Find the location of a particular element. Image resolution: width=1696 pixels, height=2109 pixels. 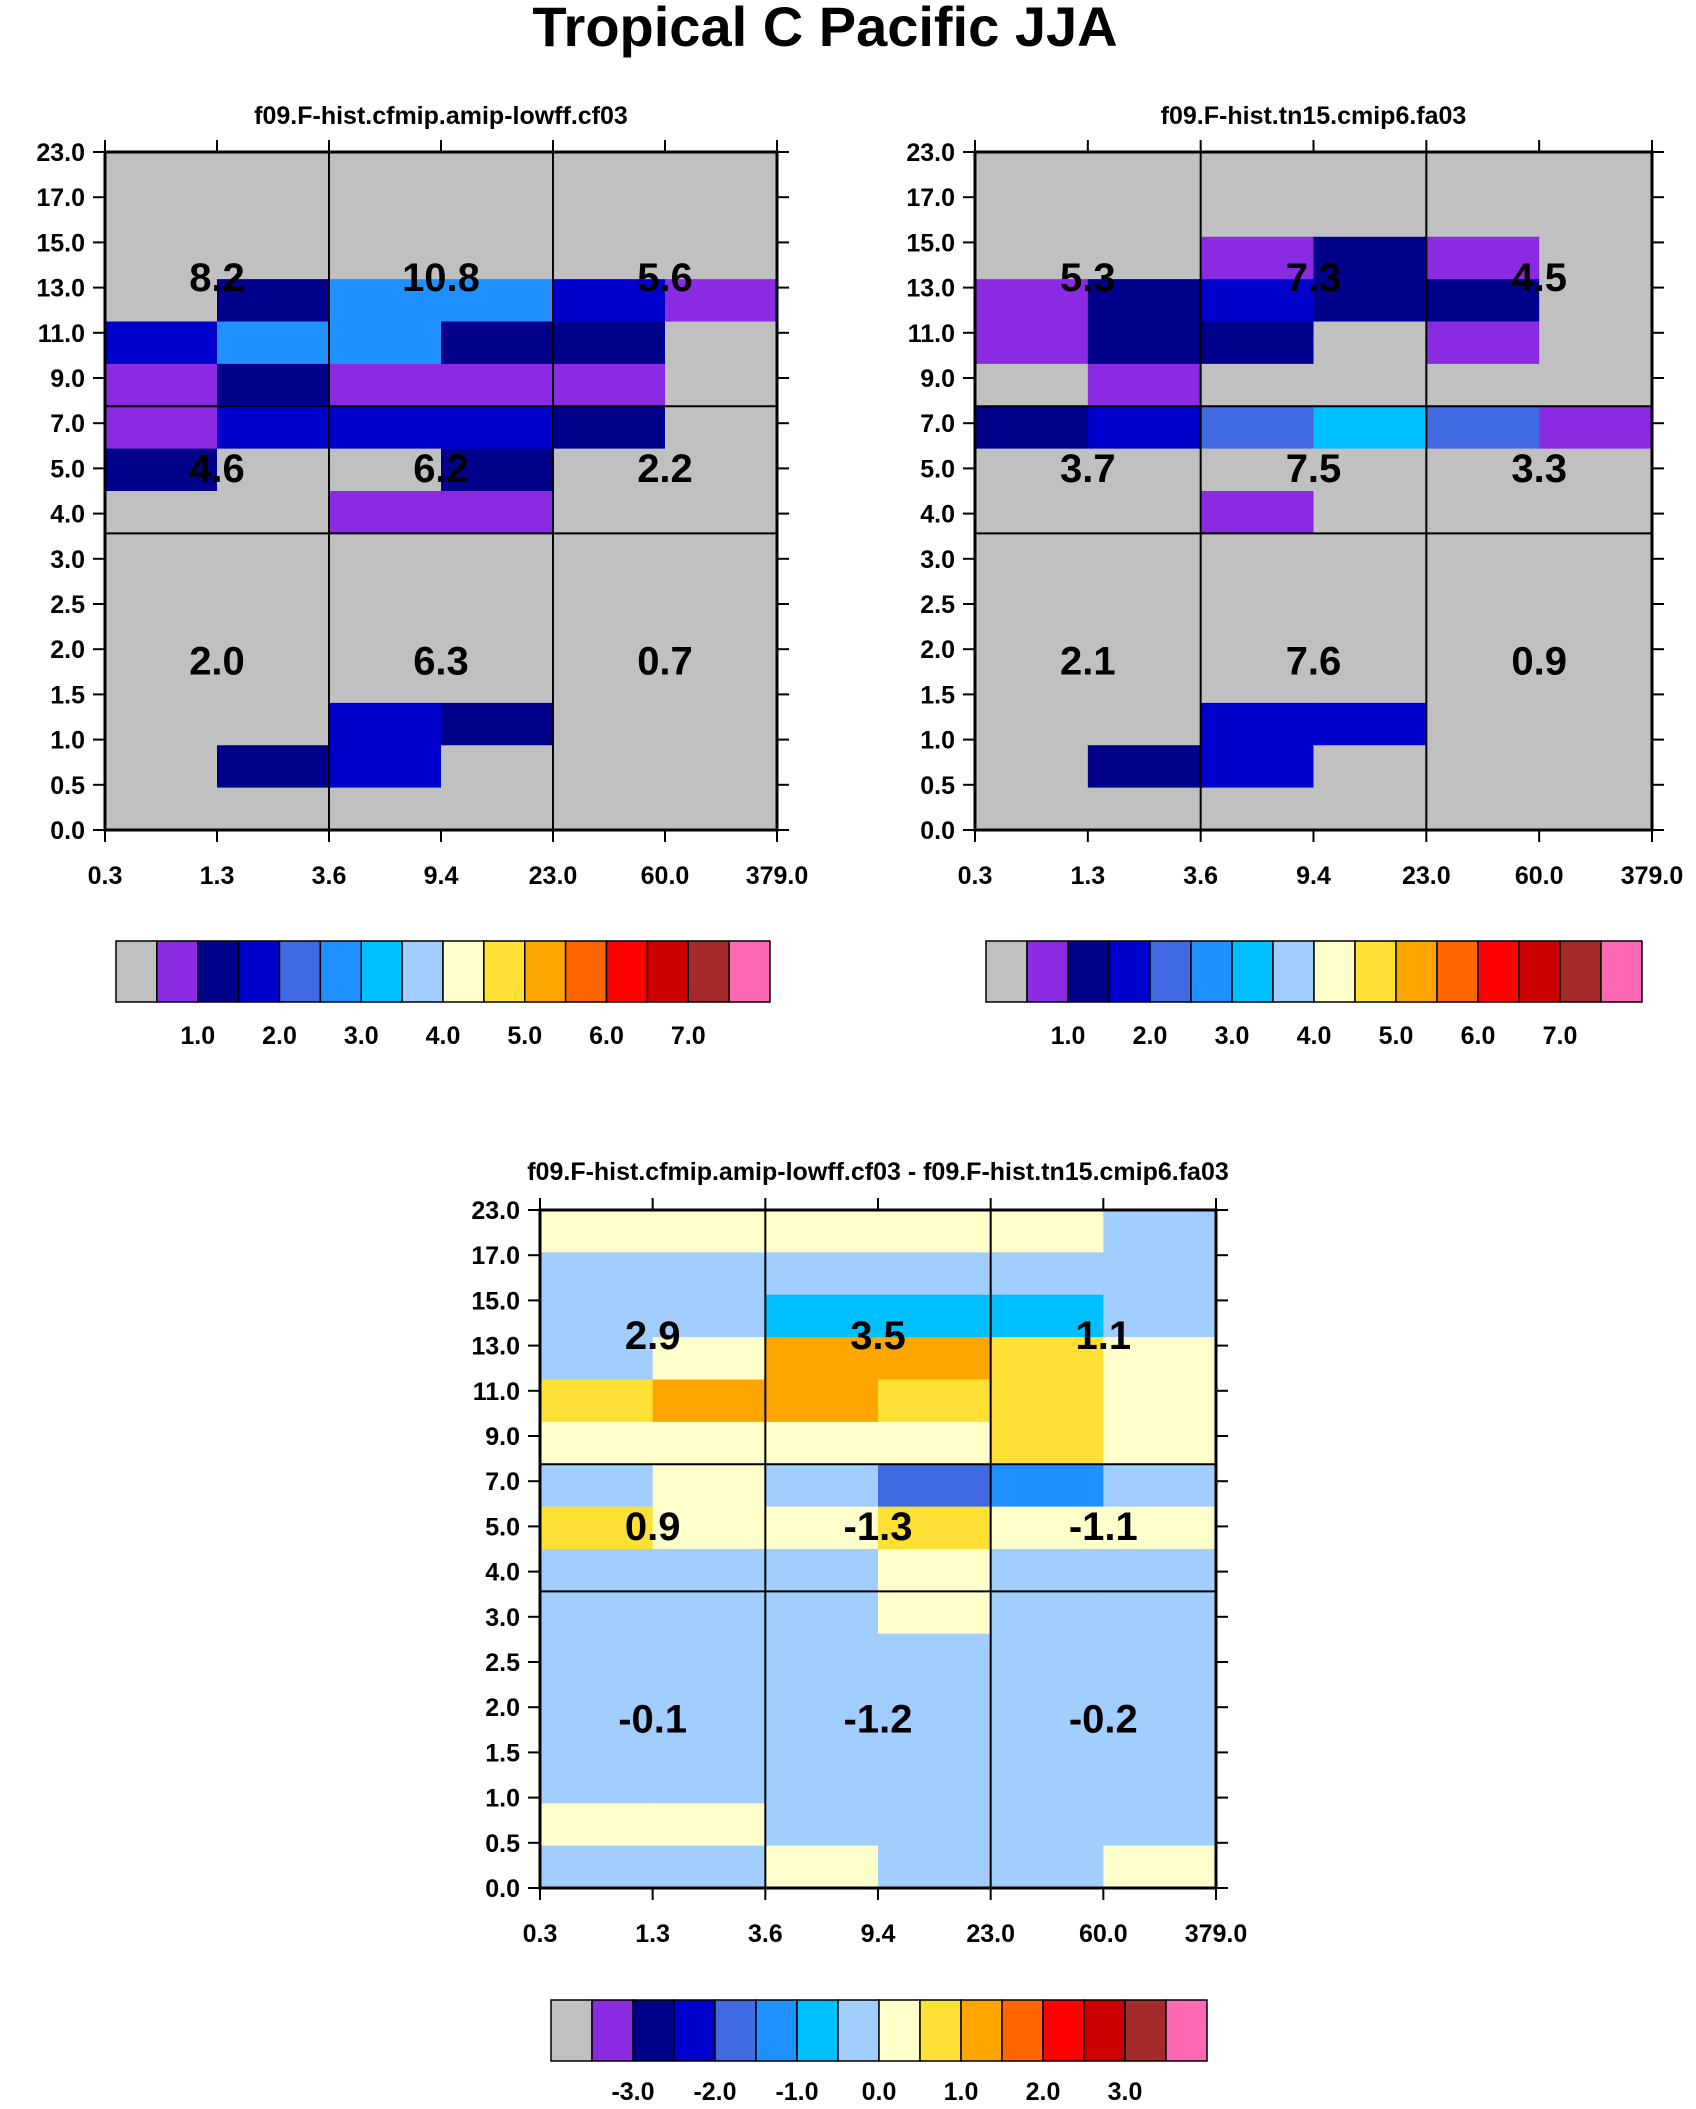

region-value: 8.2 is located at coordinates (217, 278).